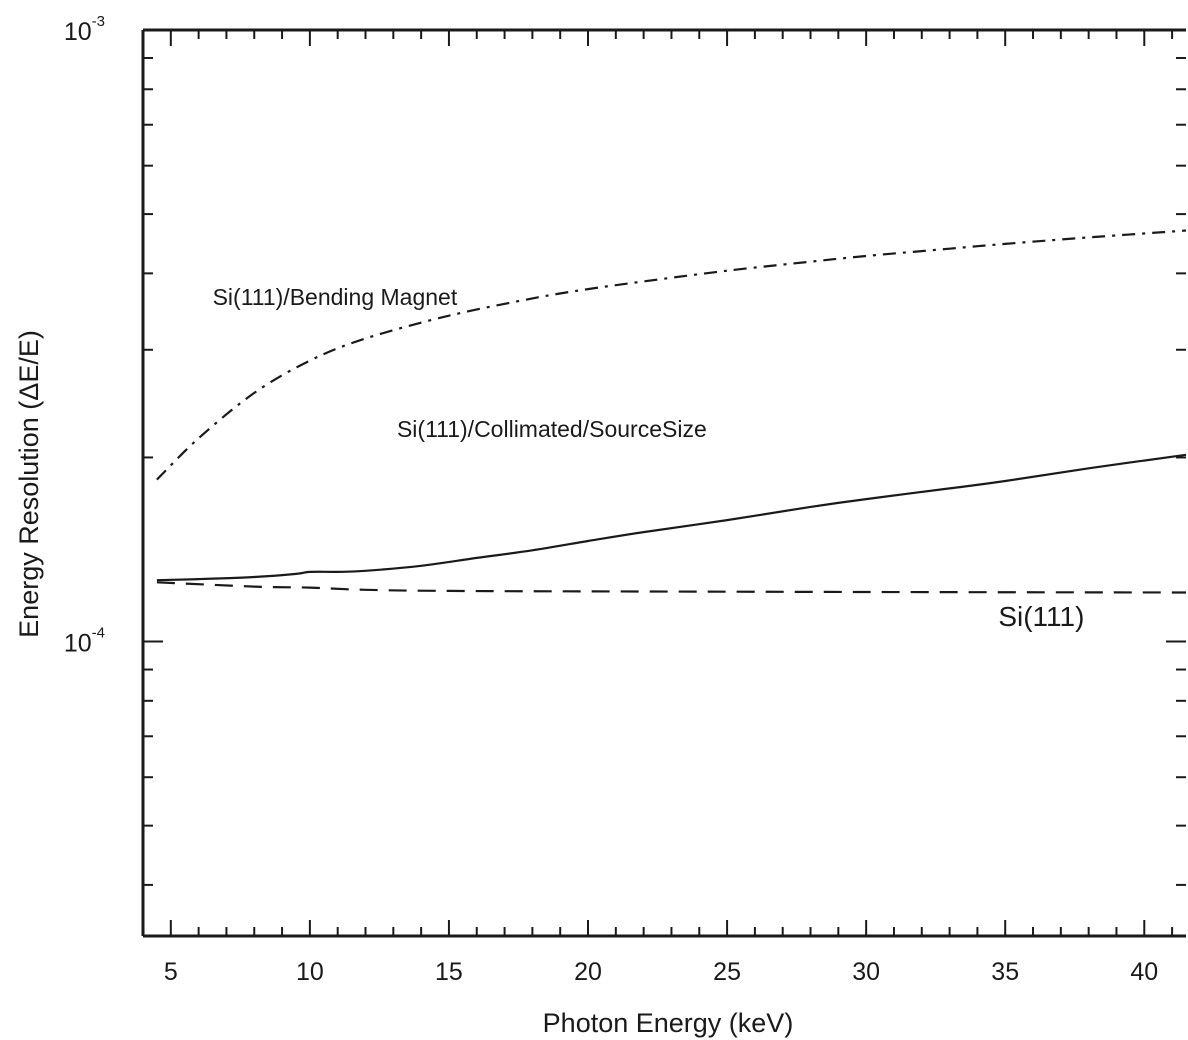 The image size is (1188, 1040). Describe the element at coordinates (866, 972) in the screenshot. I see `x-tick-label: 30` at that location.